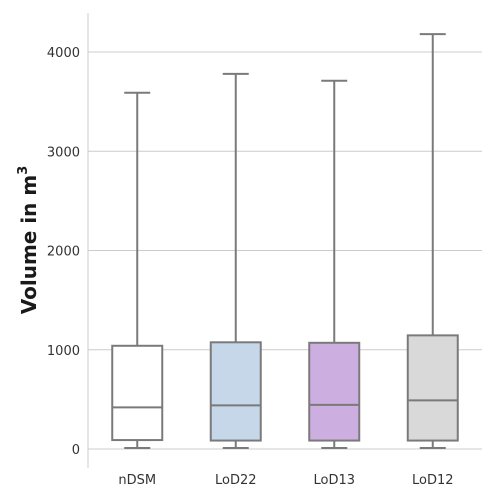  Describe the element at coordinates (285, 480) in the screenshot. I see `x-tick-labels: nDSM LoD22 LoD13 LoD12` at that location.